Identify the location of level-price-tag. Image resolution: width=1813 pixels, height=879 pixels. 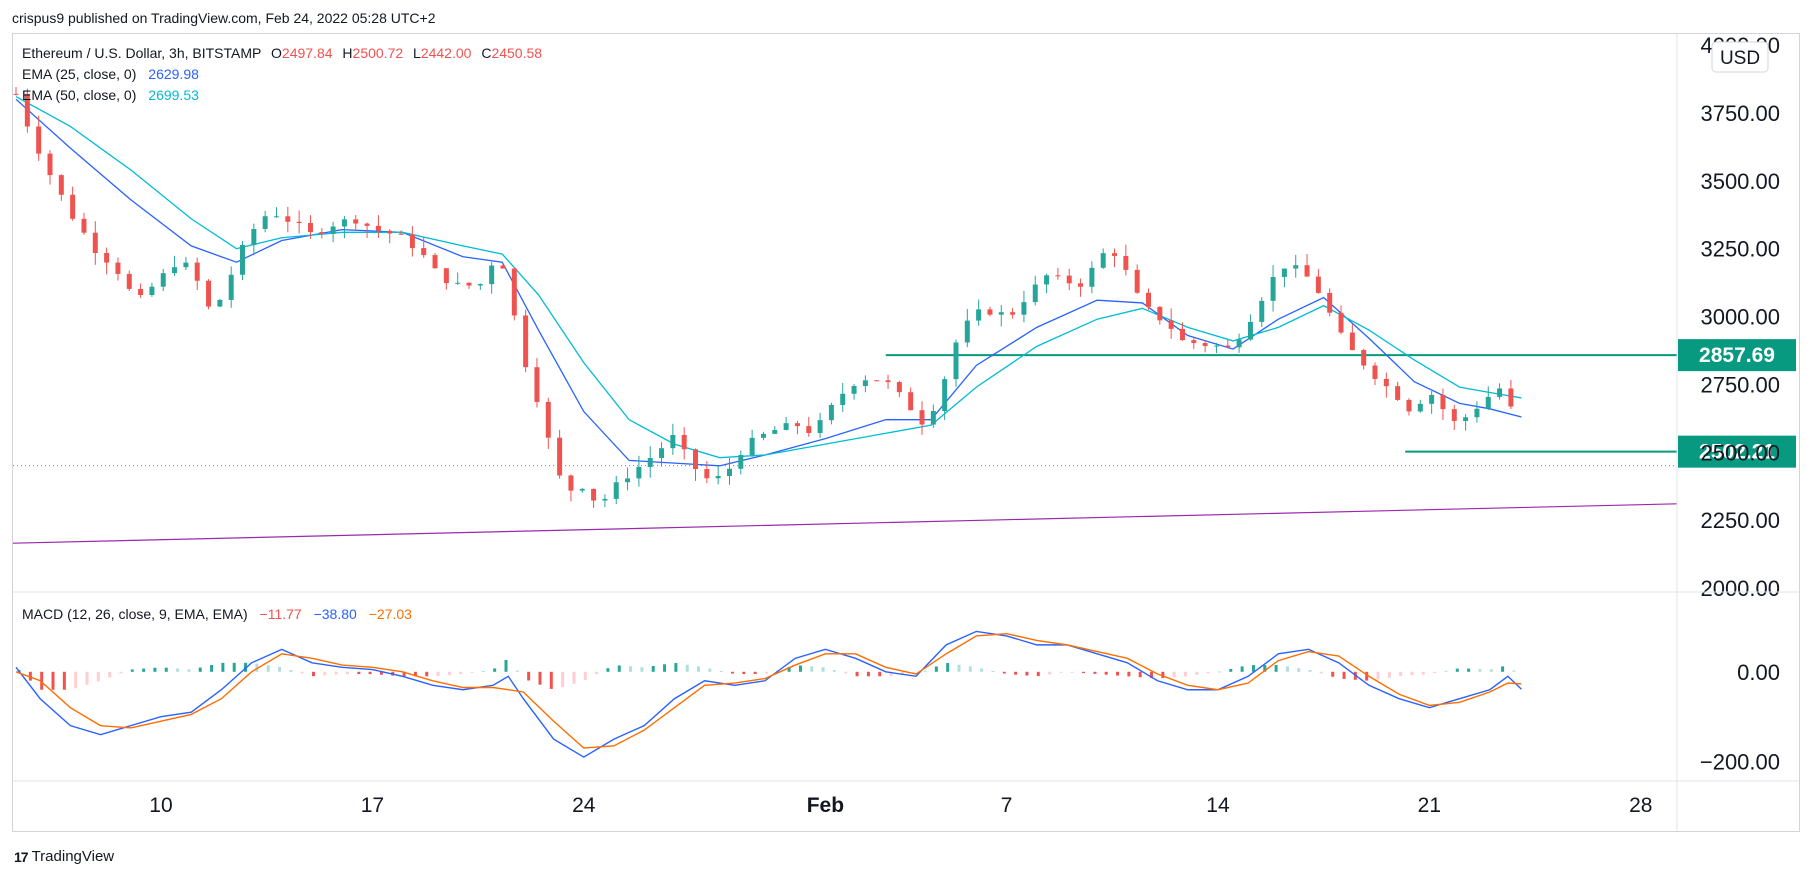
(1737, 451).